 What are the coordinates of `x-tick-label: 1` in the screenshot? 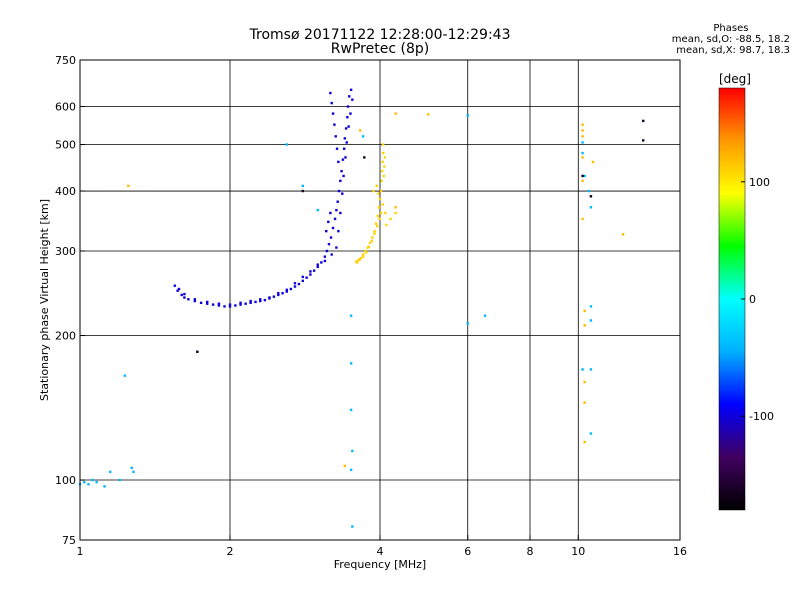 It's located at (80, 551).